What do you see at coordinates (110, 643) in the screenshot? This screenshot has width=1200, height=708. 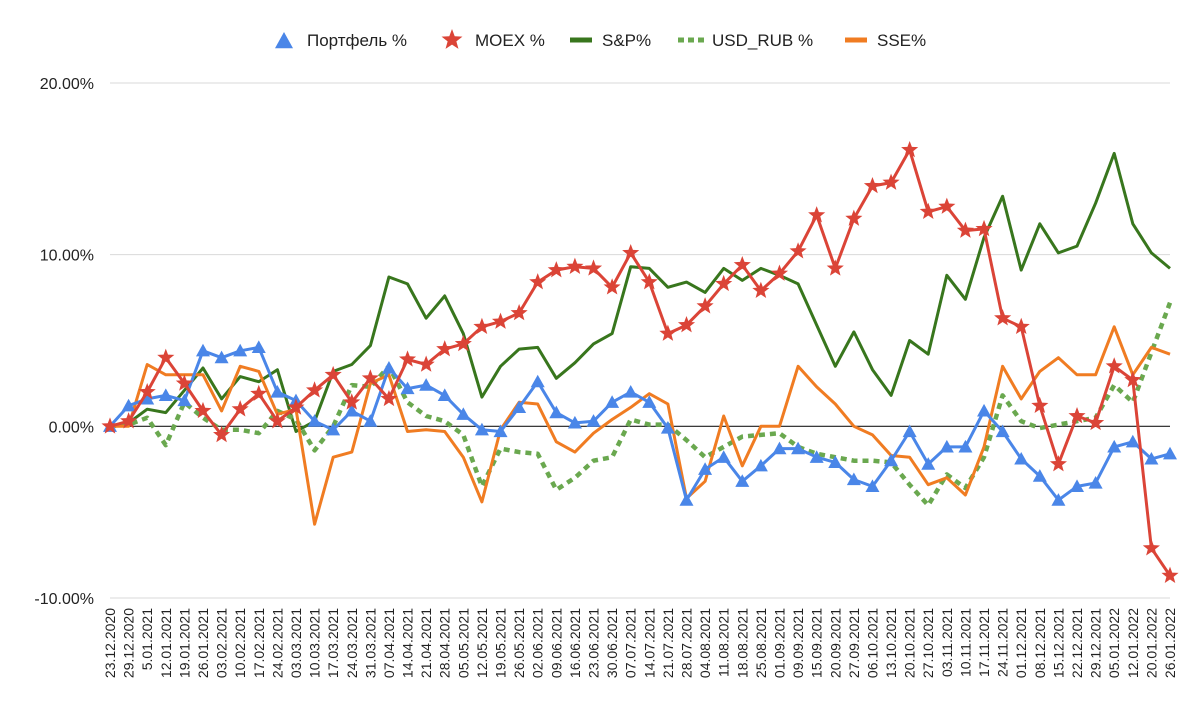 I see `x-tick-label: 23.12.2020` at bounding box center [110, 643].